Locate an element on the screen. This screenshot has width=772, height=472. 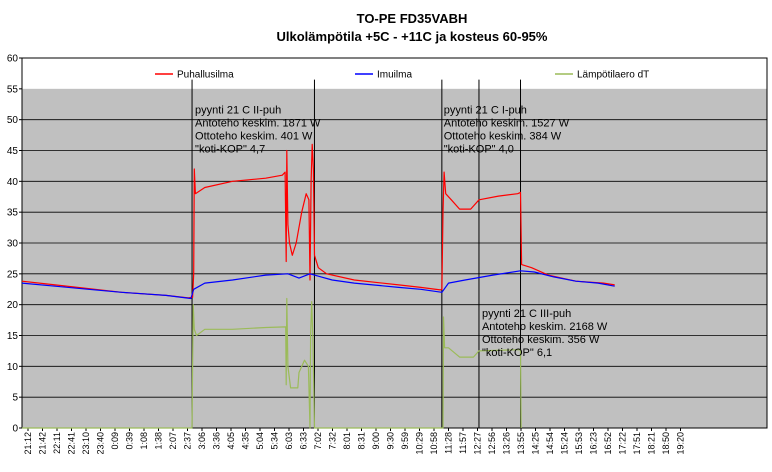
y-tick-label: 35 is located at coordinates (13, 213).